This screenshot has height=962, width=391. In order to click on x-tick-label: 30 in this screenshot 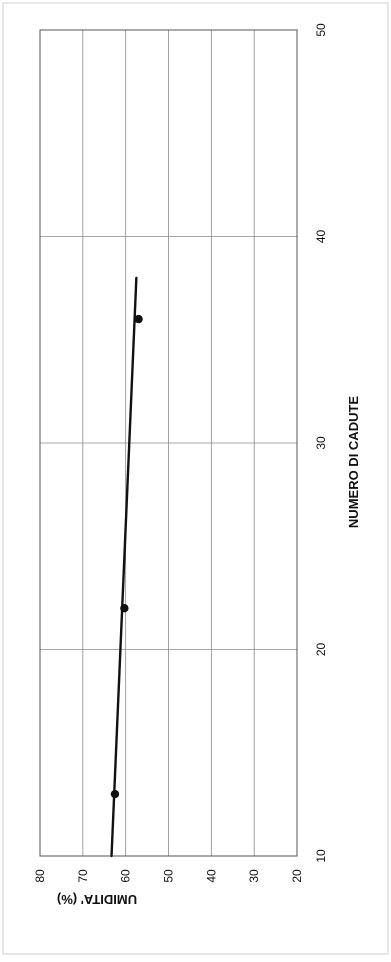, I will do `click(321, 443)`.